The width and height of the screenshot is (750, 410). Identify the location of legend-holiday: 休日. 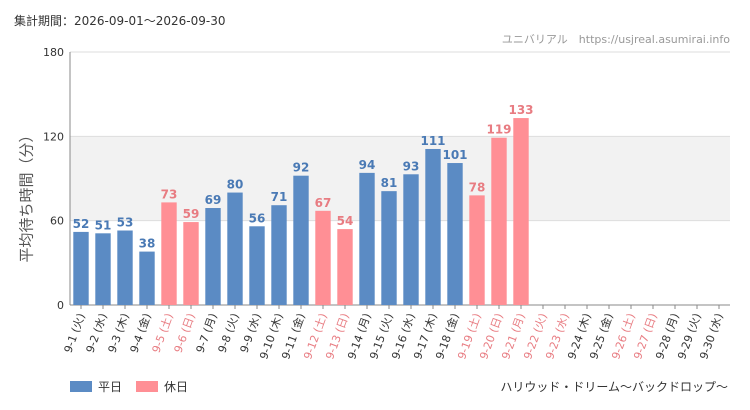
(162, 386).